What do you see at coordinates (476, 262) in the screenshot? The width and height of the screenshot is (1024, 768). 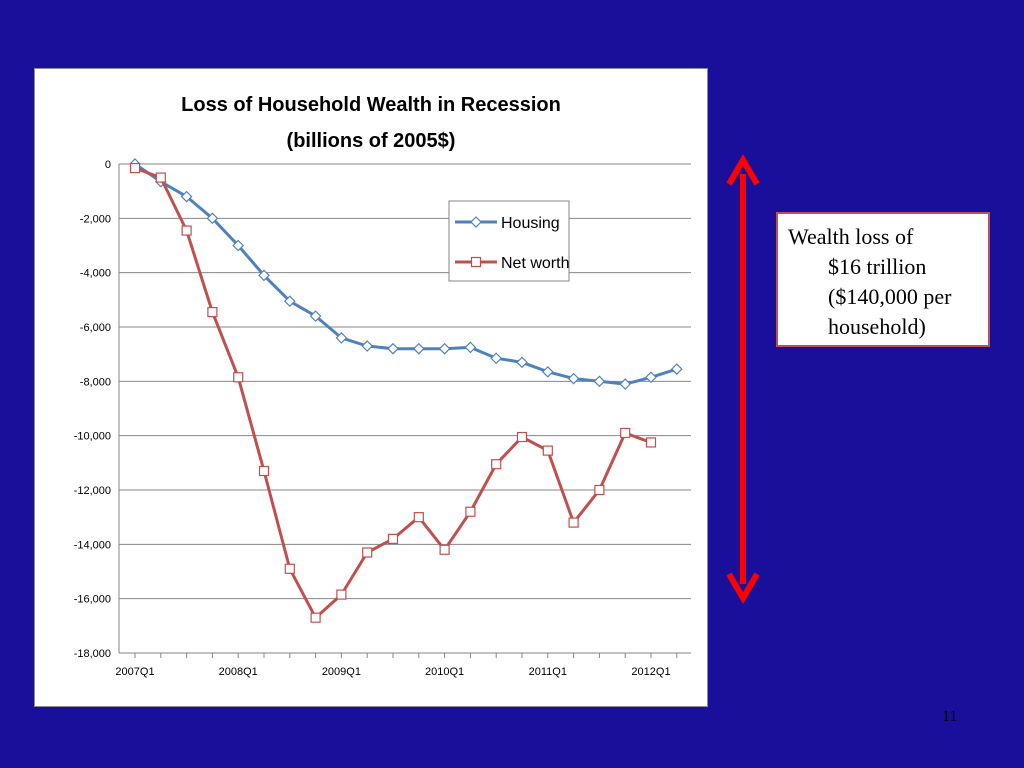 I see `legend-marker-square` at bounding box center [476, 262].